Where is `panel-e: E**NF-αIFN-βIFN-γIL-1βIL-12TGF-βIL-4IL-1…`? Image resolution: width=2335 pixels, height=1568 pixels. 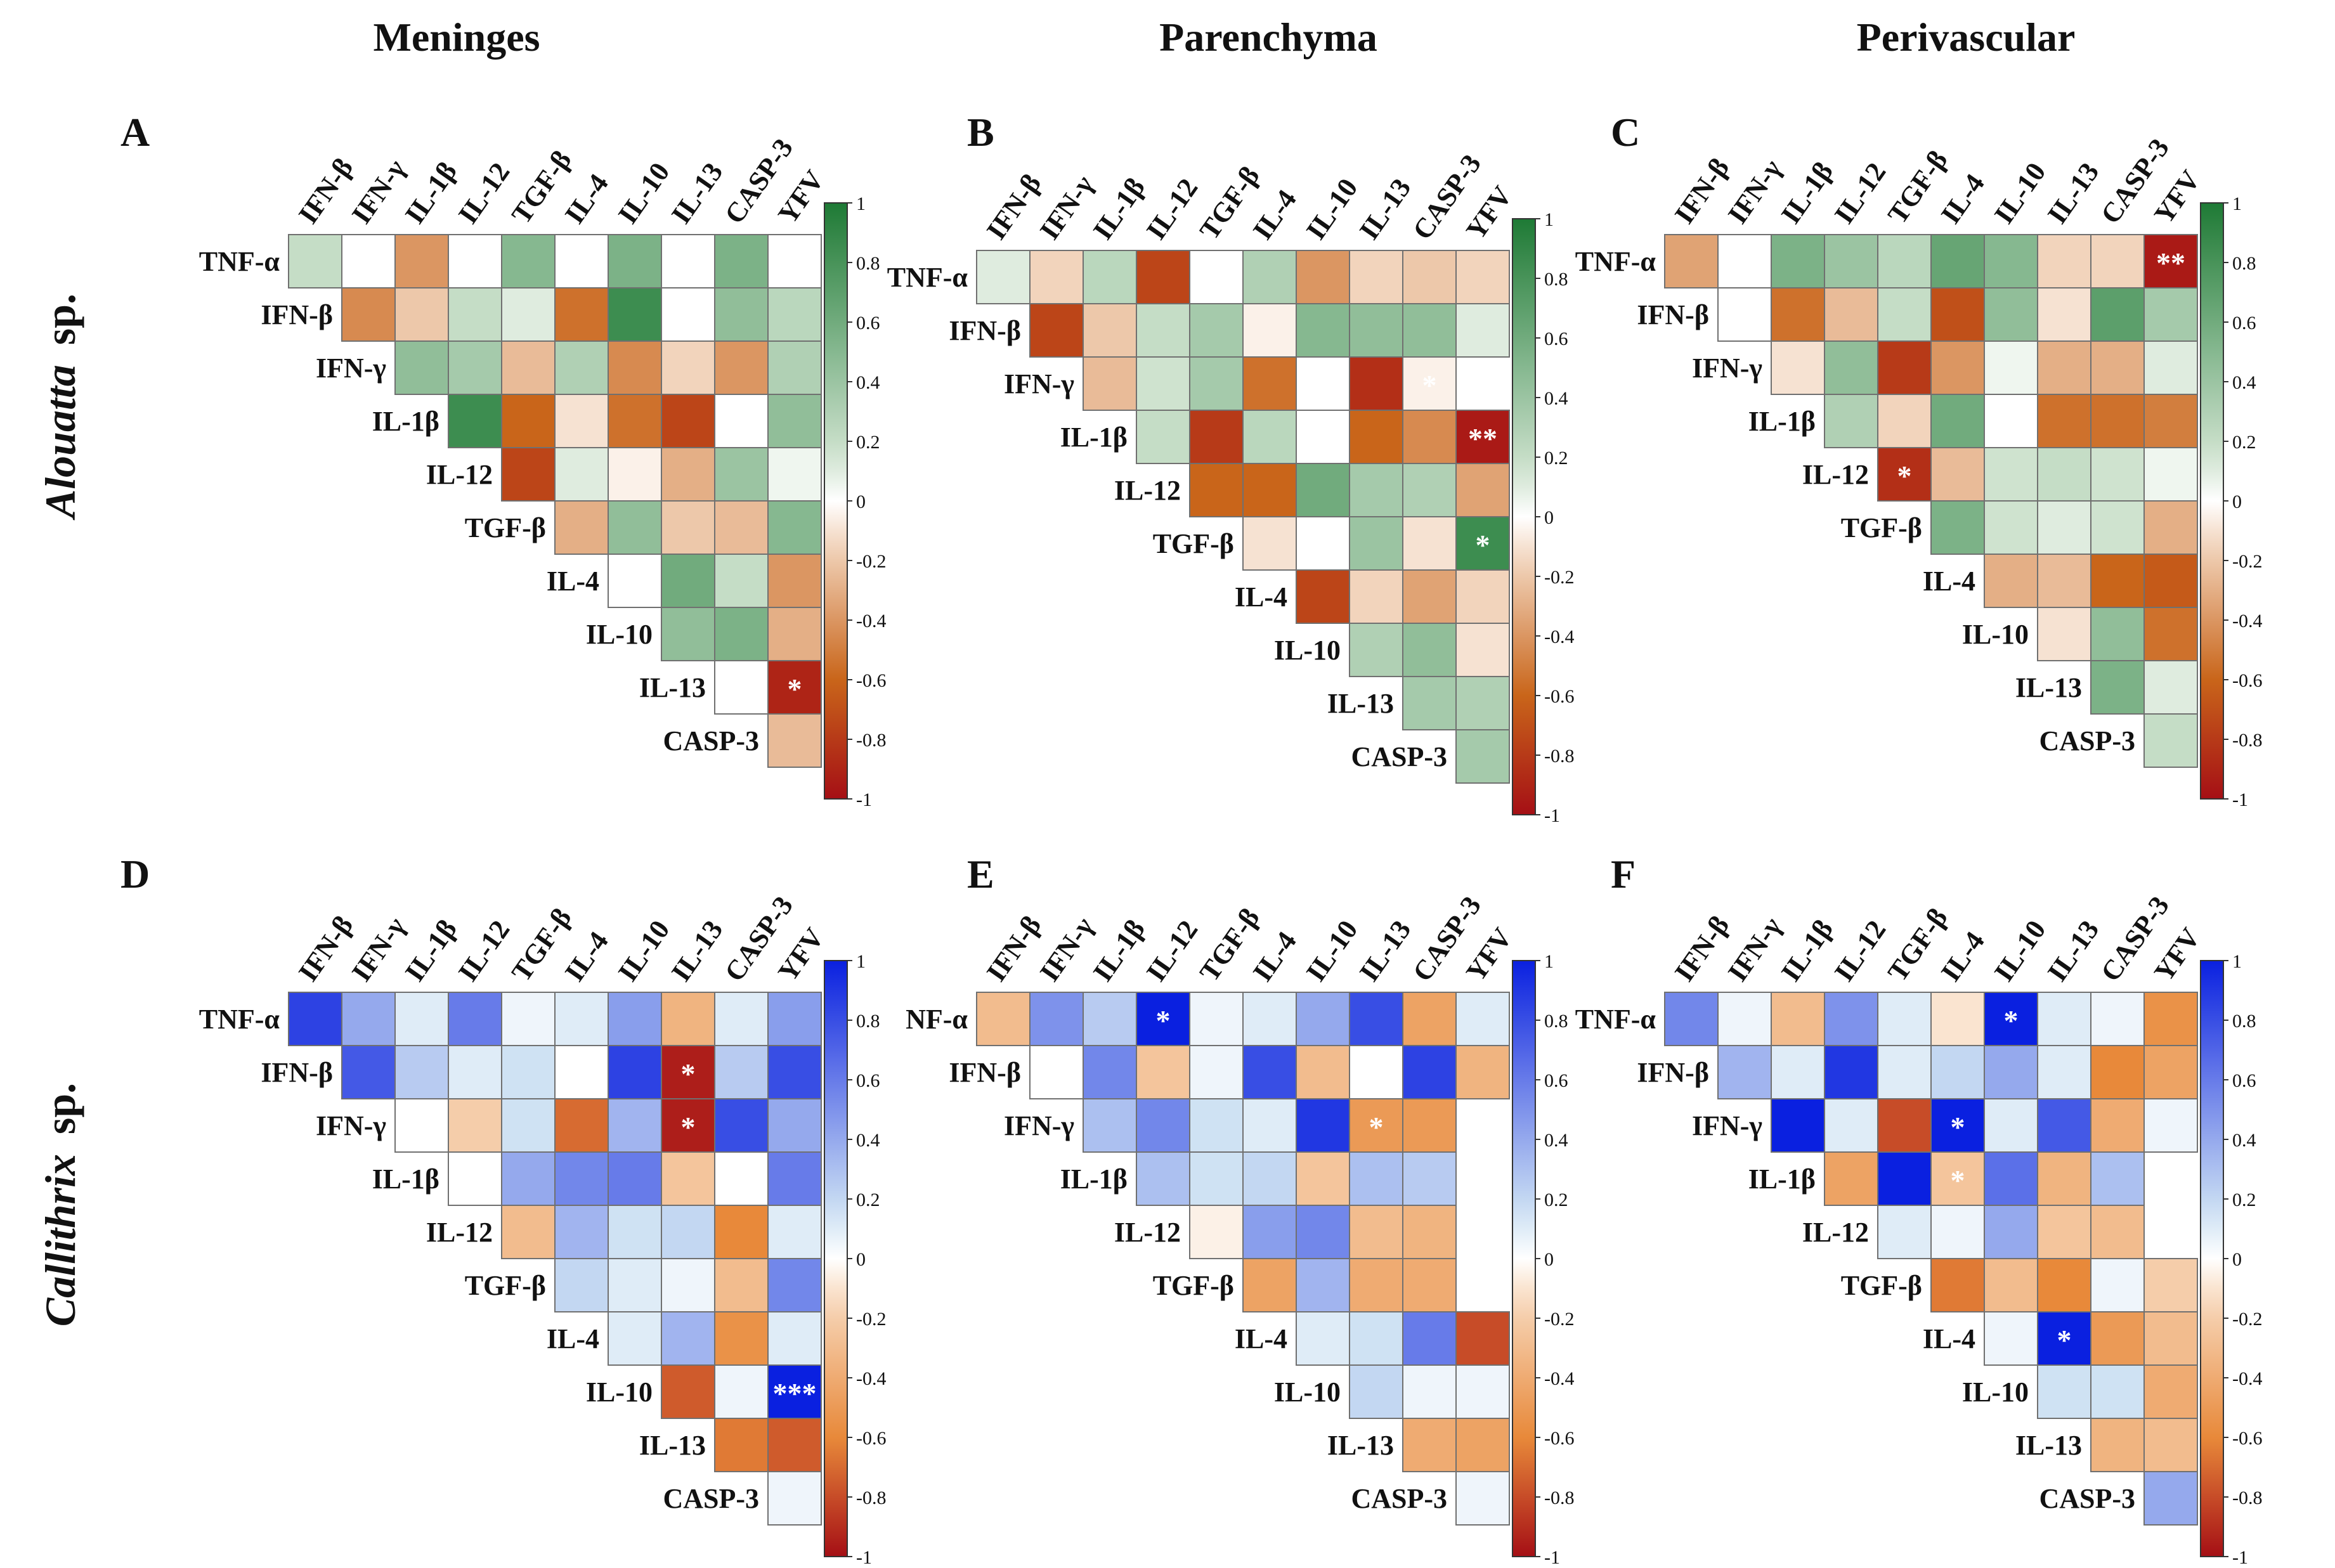
panel-e: E**NF-αIFN-βIFN-γIL-1βIL-12TGF-βIL-4IL-1… is located at coordinates (1240, 1210).